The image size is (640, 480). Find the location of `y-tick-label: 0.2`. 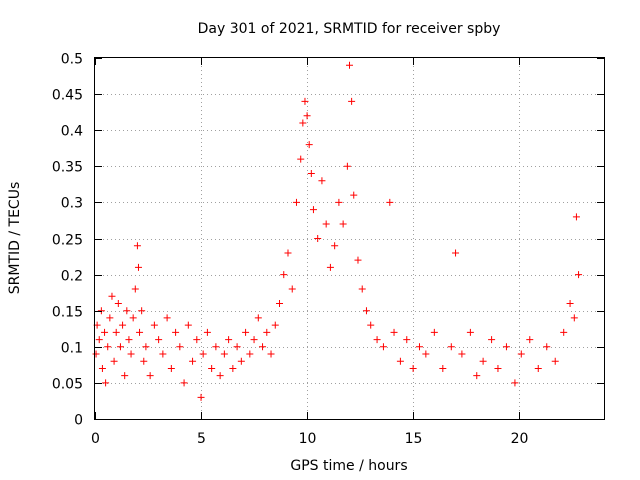

y-tick-label: 0.2 is located at coordinates (72, 277).